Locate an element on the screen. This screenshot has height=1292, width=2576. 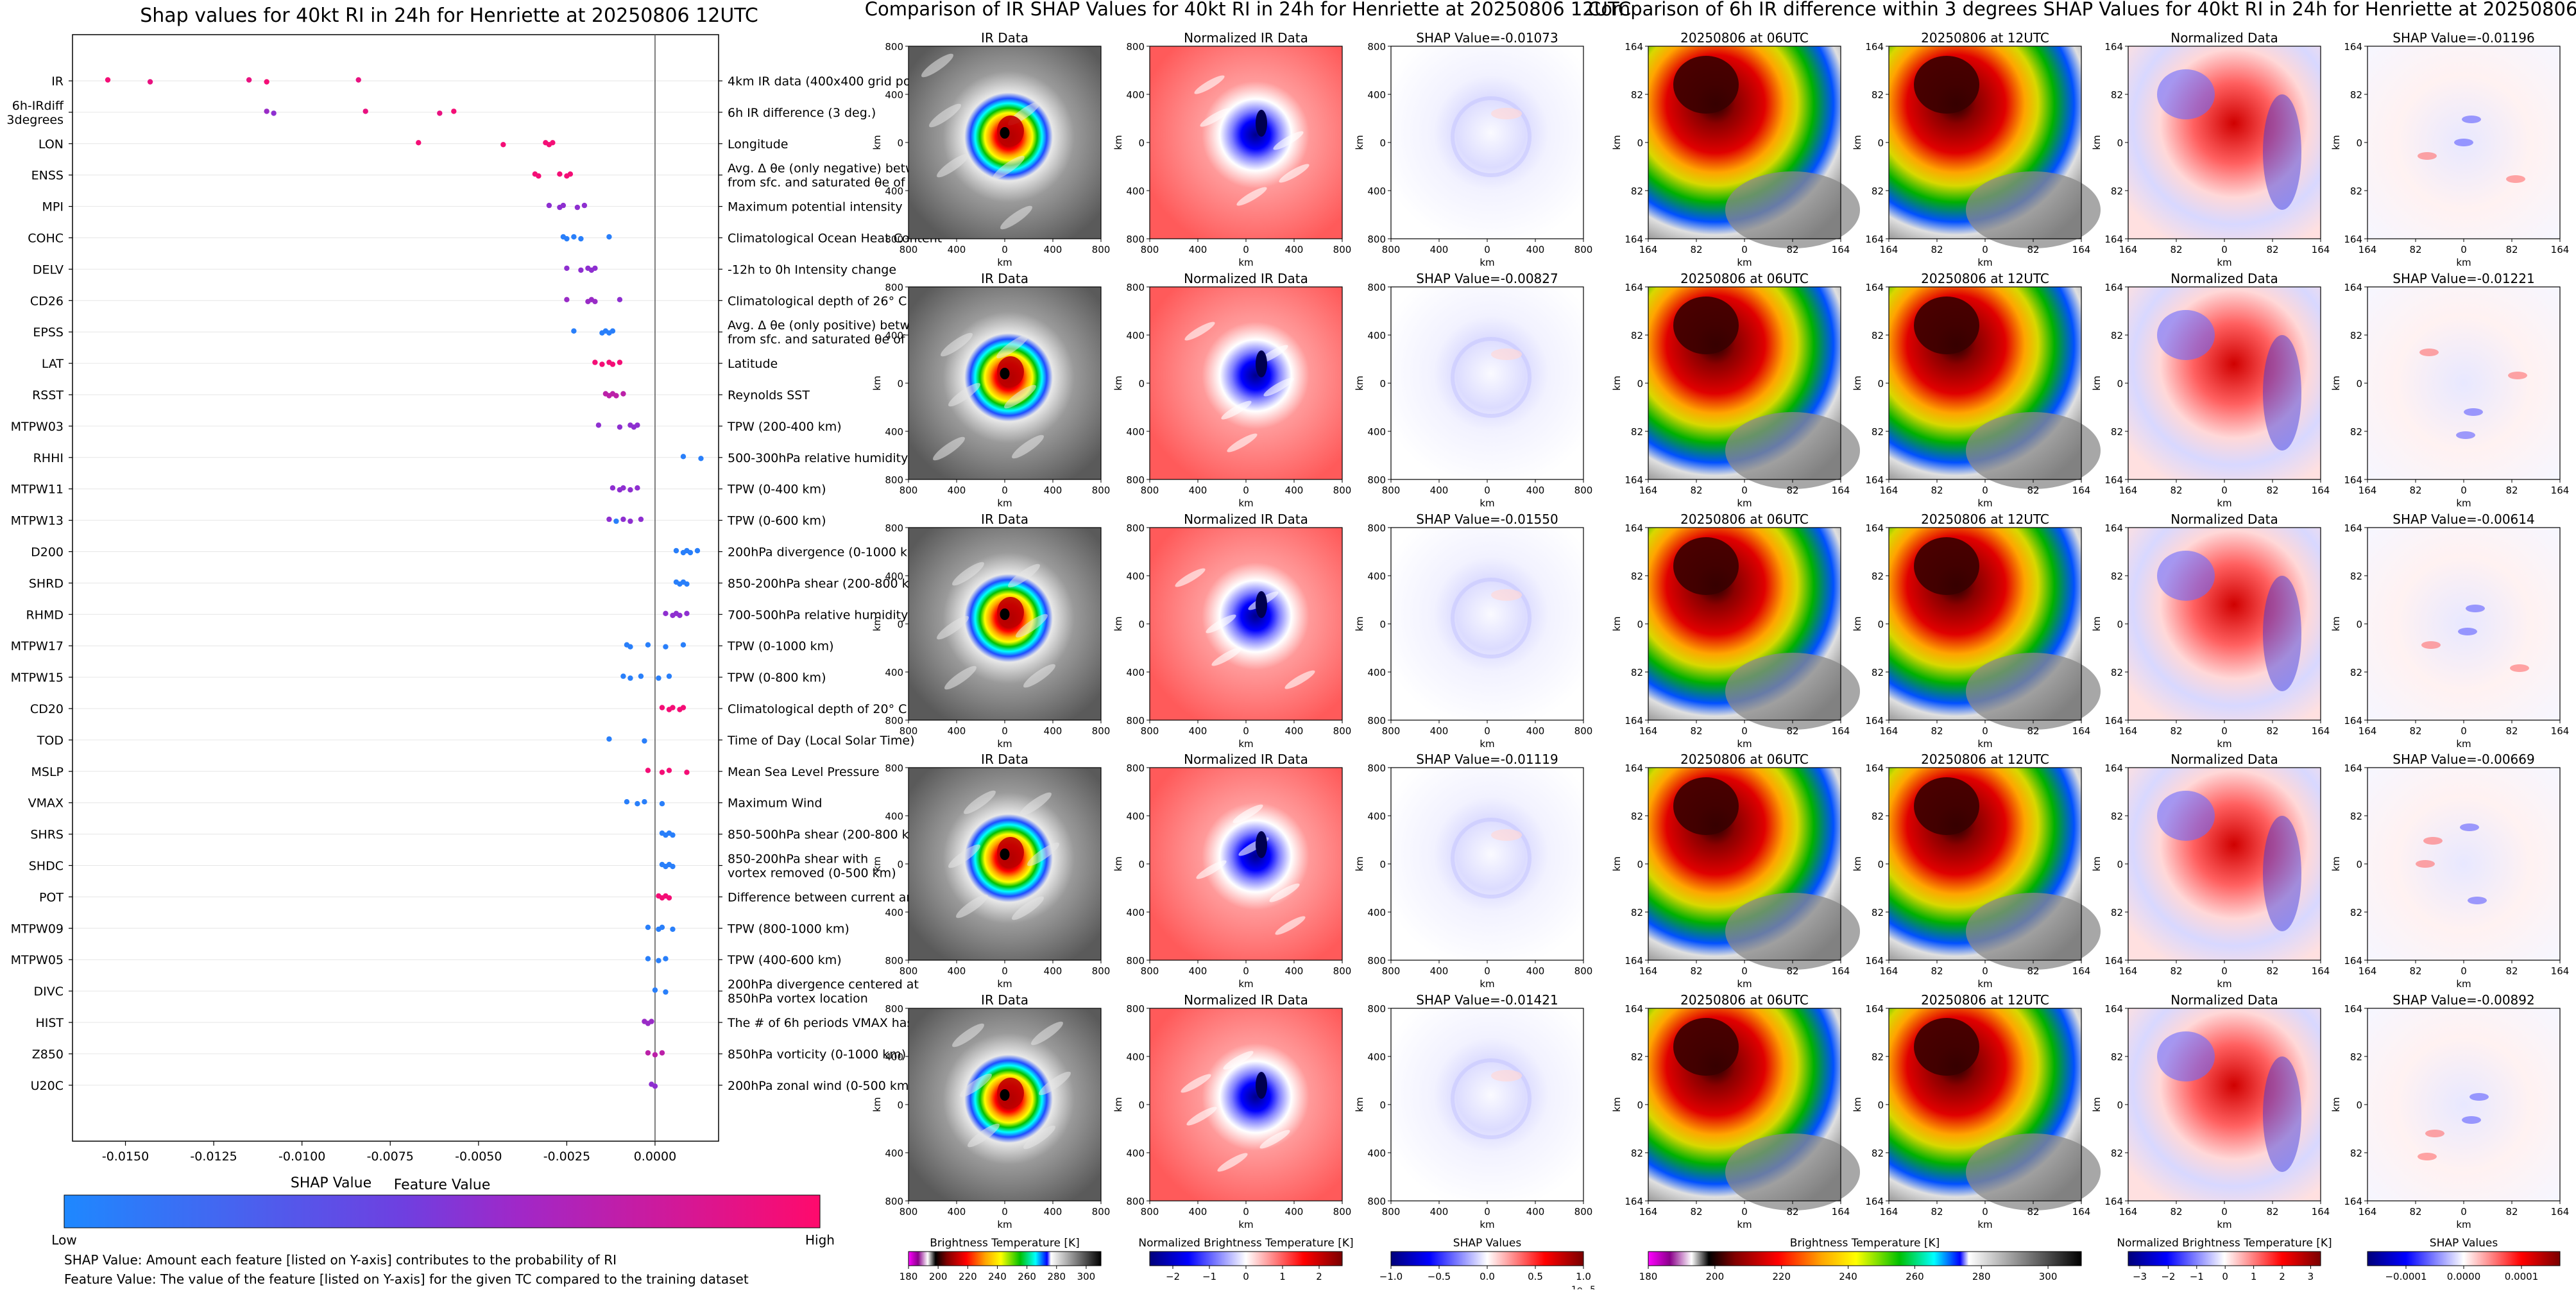
x-tick-label: 82 is located at coordinates (2033, 249).